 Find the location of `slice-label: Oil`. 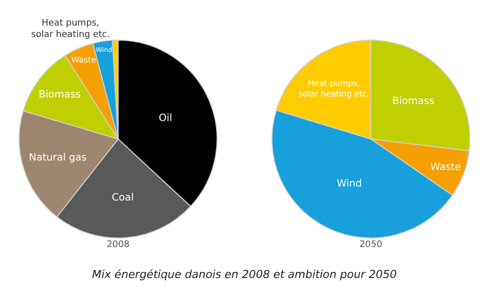

slice-label: Oil is located at coordinates (165, 118).